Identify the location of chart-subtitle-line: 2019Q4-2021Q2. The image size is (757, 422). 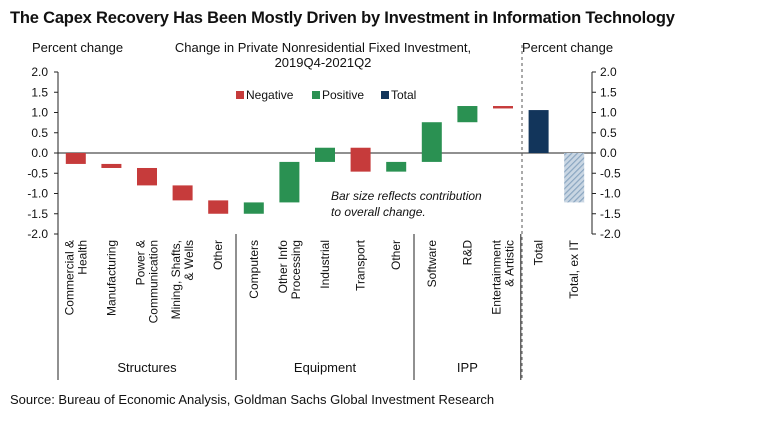
(323, 62).